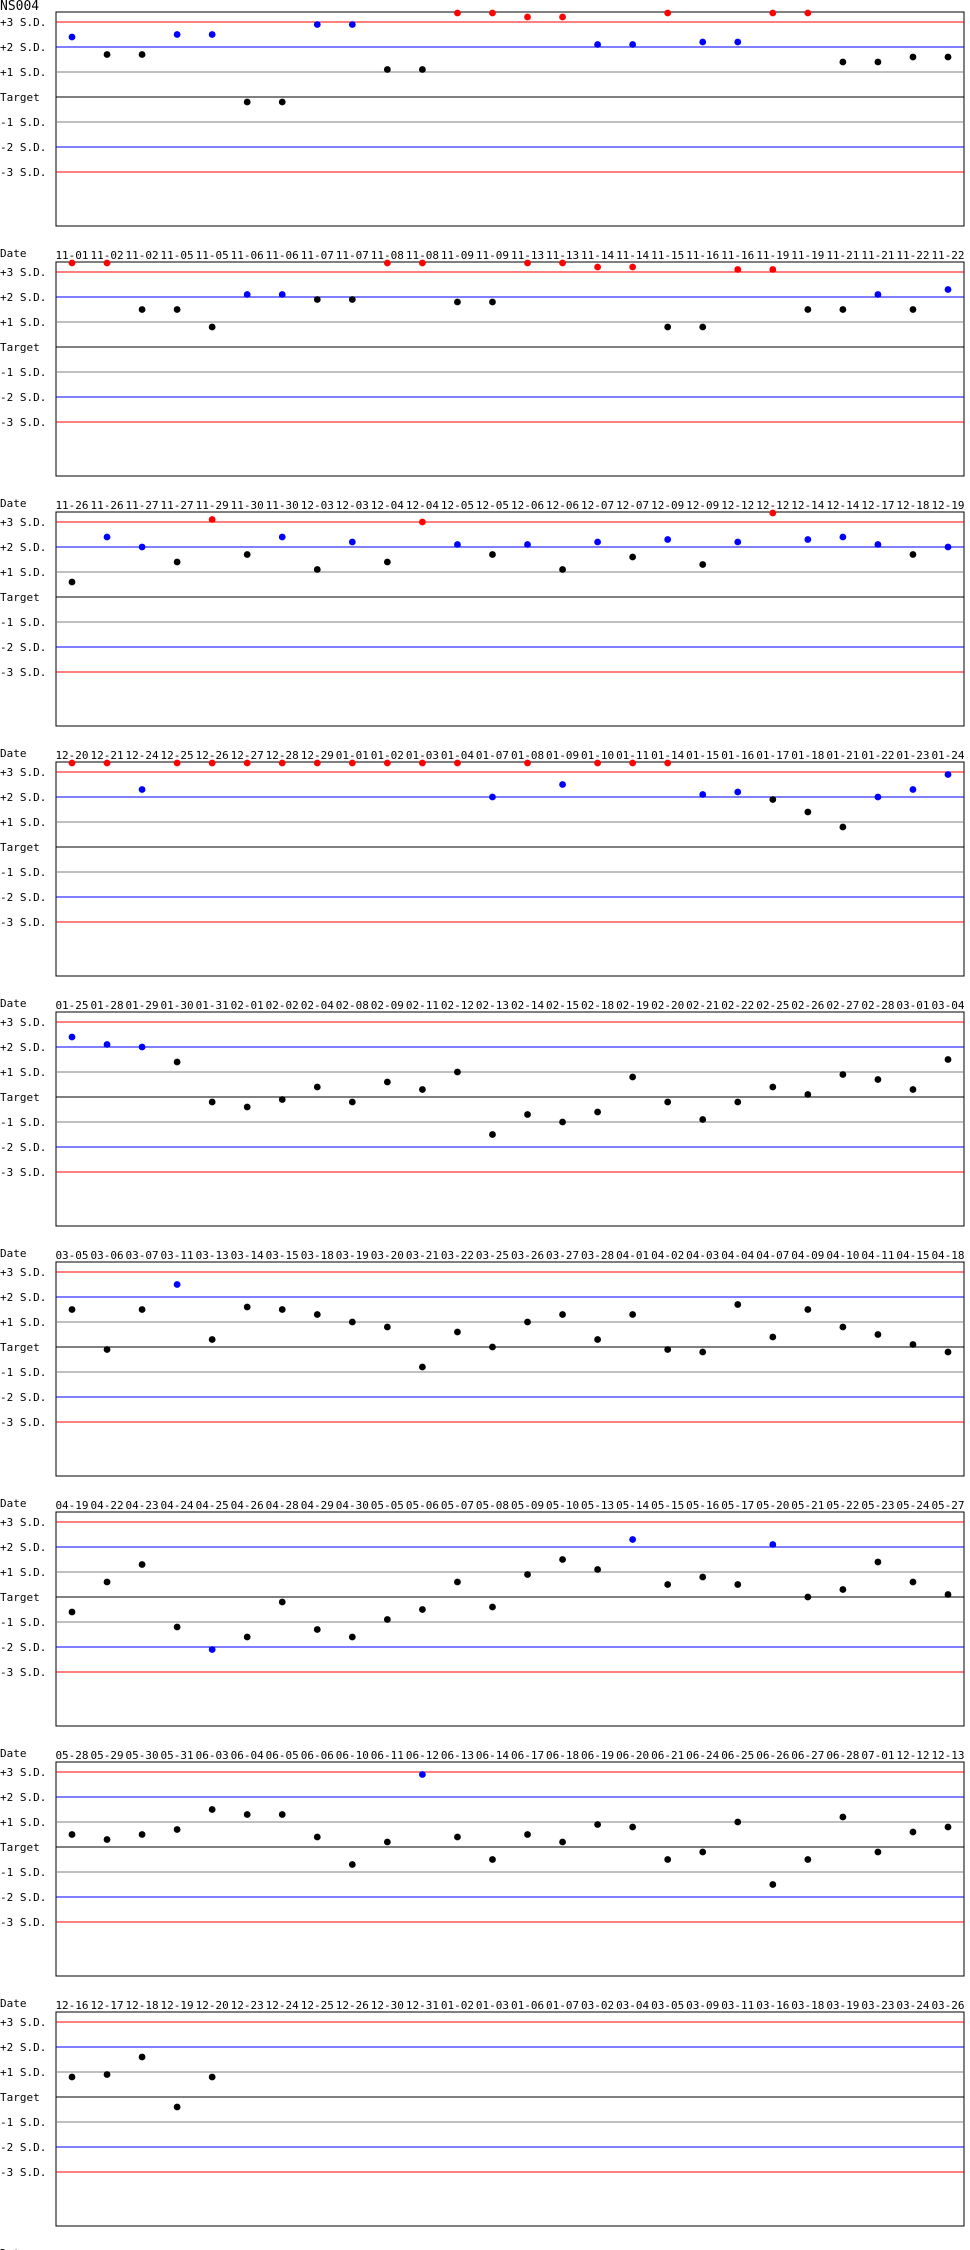 The height and width of the screenshot is (2250, 970). Describe the element at coordinates (492, 505) in the screenshot. I see `x-tick-label-1-12: 12-05` at that location.